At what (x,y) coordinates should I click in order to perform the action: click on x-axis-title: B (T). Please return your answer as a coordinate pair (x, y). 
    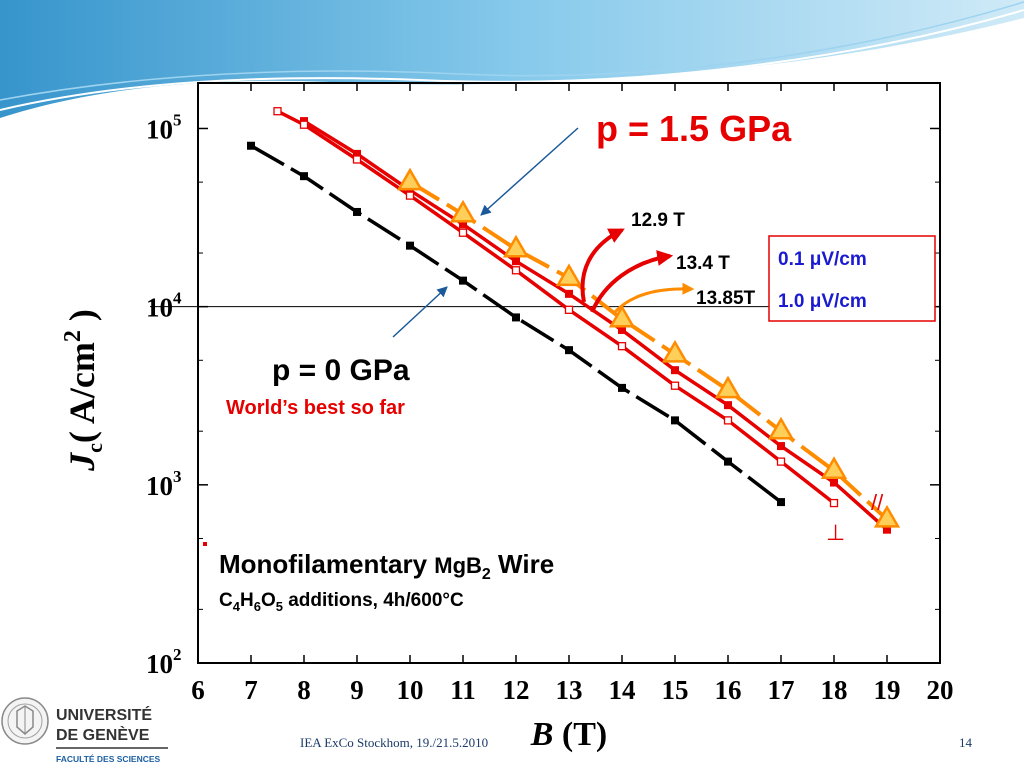
    Looking at the image, I should click on (569, 734).